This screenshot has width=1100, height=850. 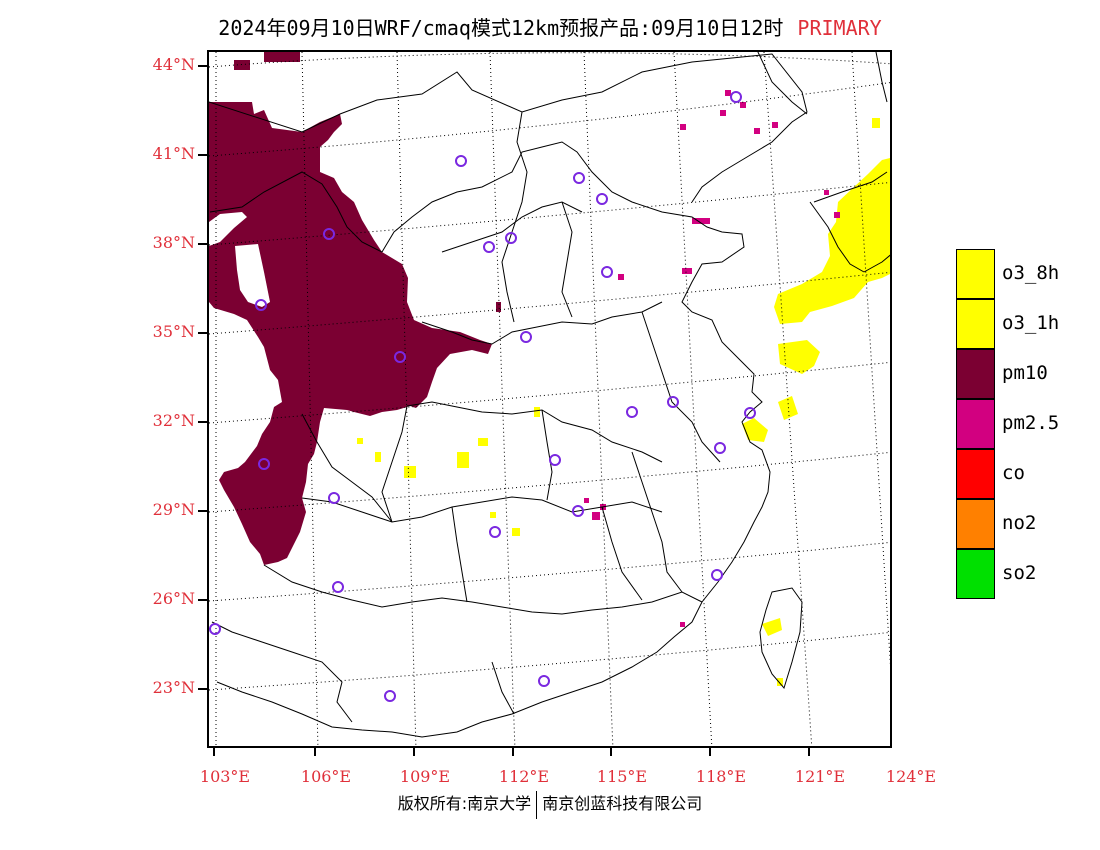 I want to click on legend-label: so2, so click(x=1019, y=573).